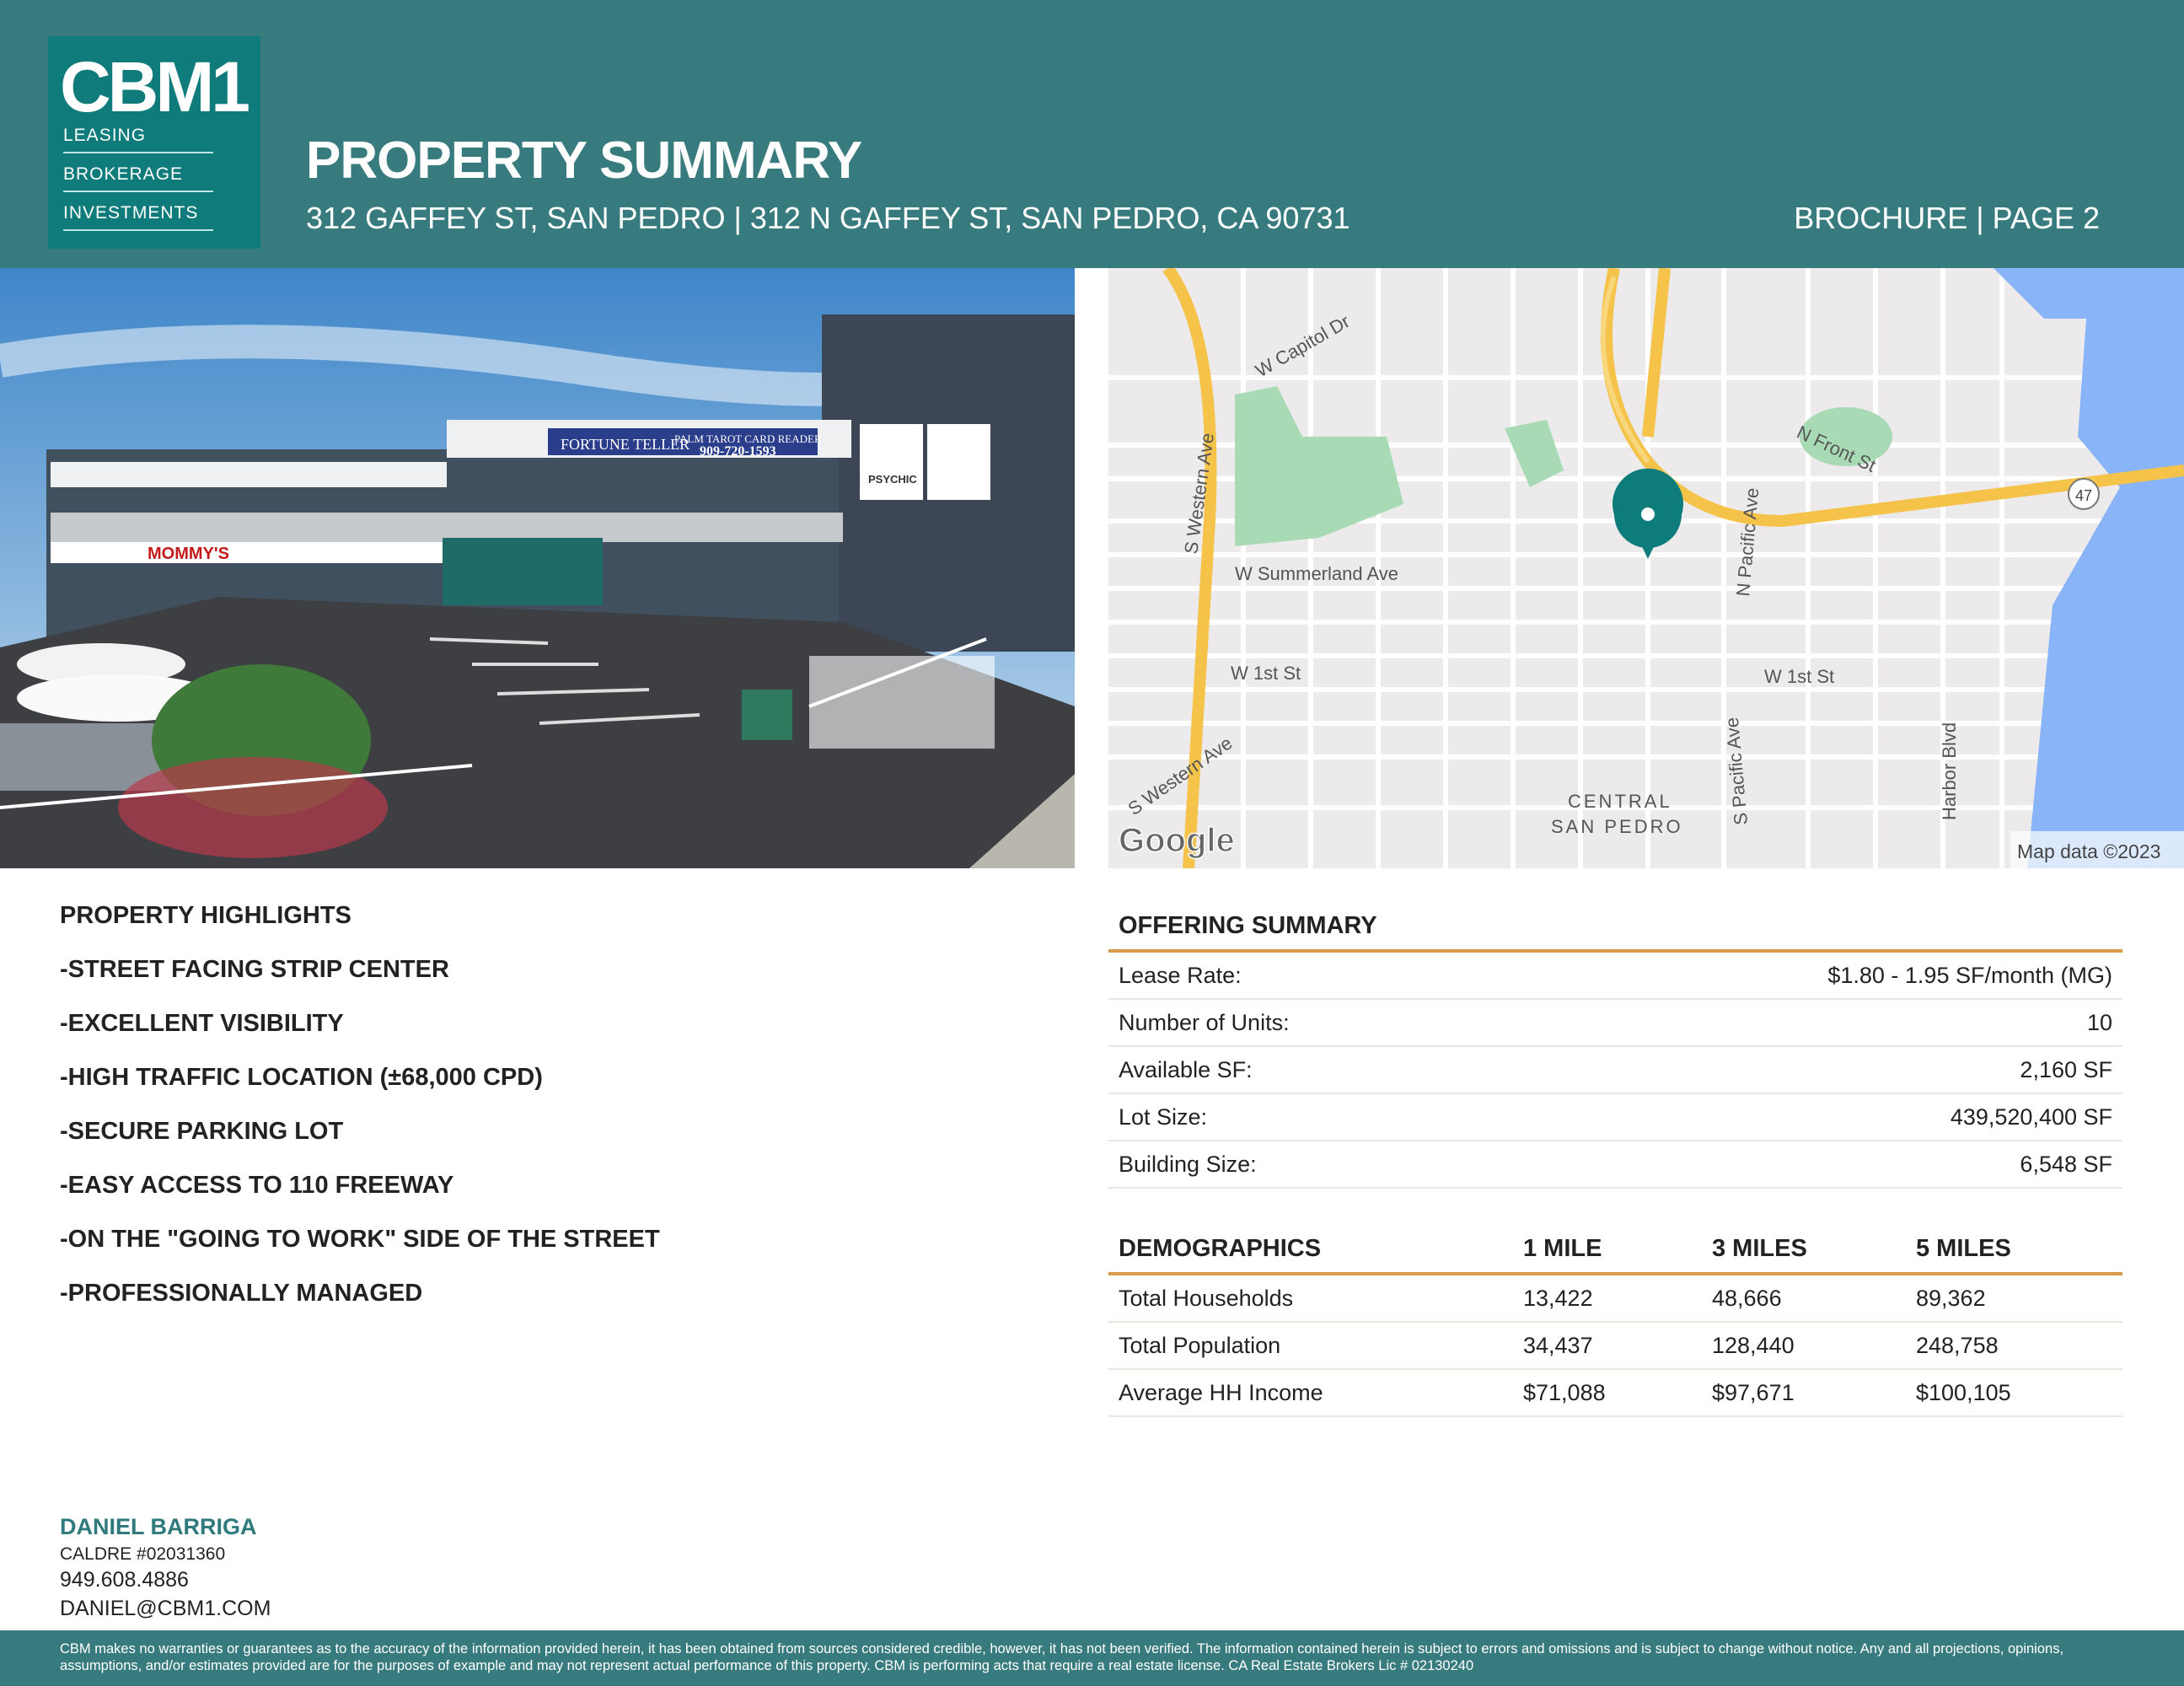 This screenshot has height=1686, width=2184. I want to click on map-label: W Summerland Ave, so click(1316, 573).